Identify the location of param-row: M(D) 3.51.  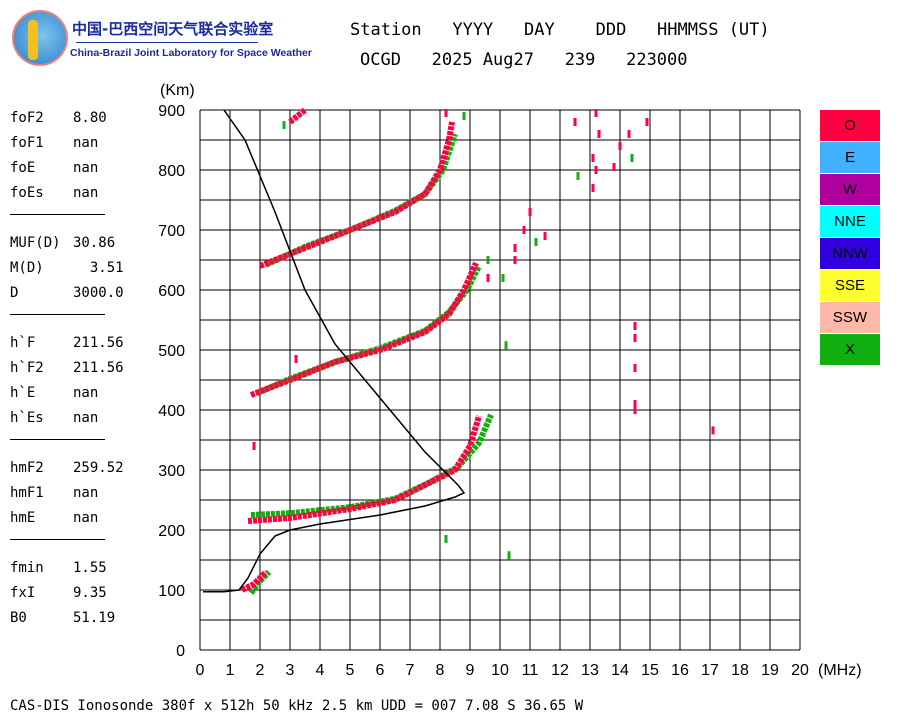
(67, 268).